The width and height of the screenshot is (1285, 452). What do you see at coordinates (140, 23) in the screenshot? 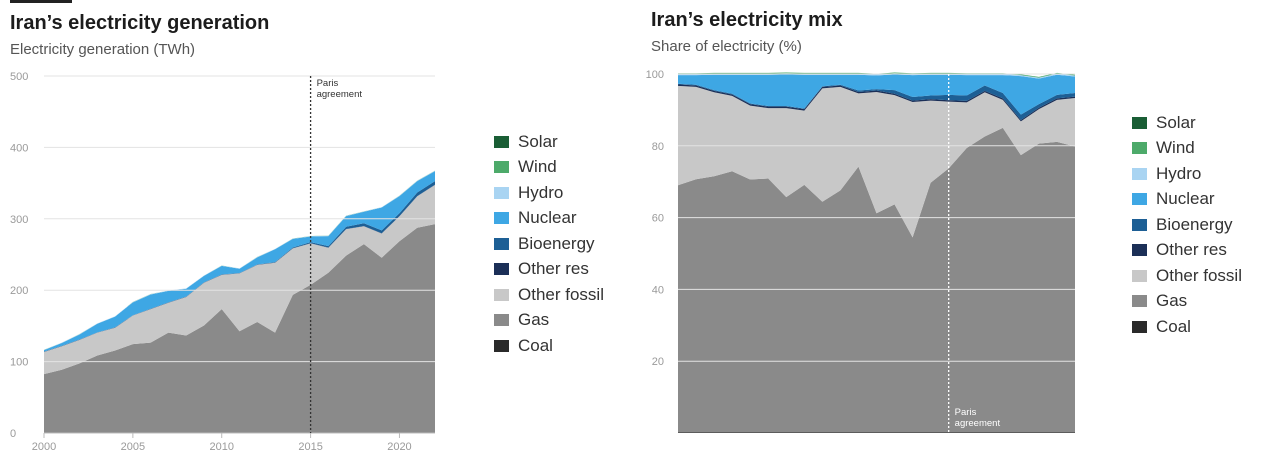
I see `generation-chart-title: Iran’s electricity generation` at bounding box center [140, 23].